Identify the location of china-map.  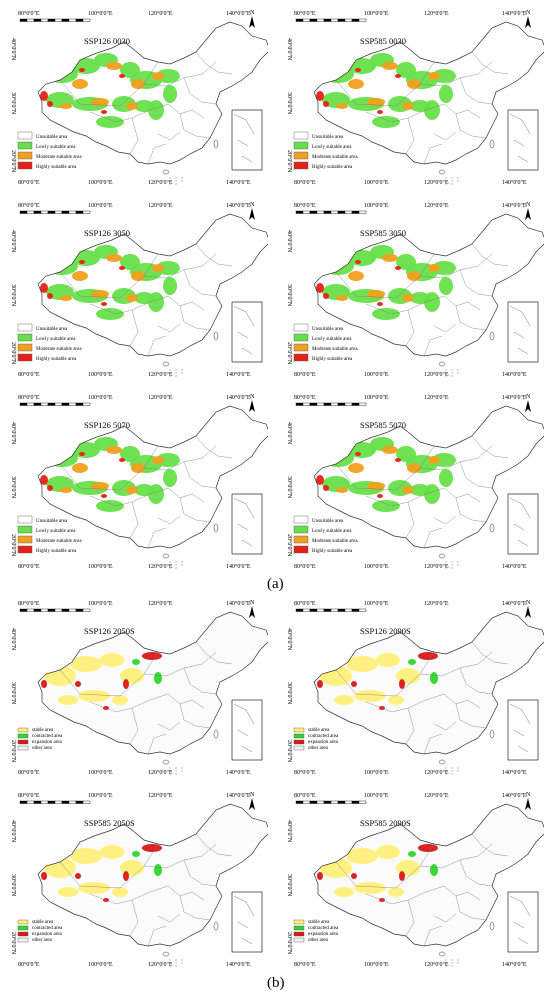
(428, 693).